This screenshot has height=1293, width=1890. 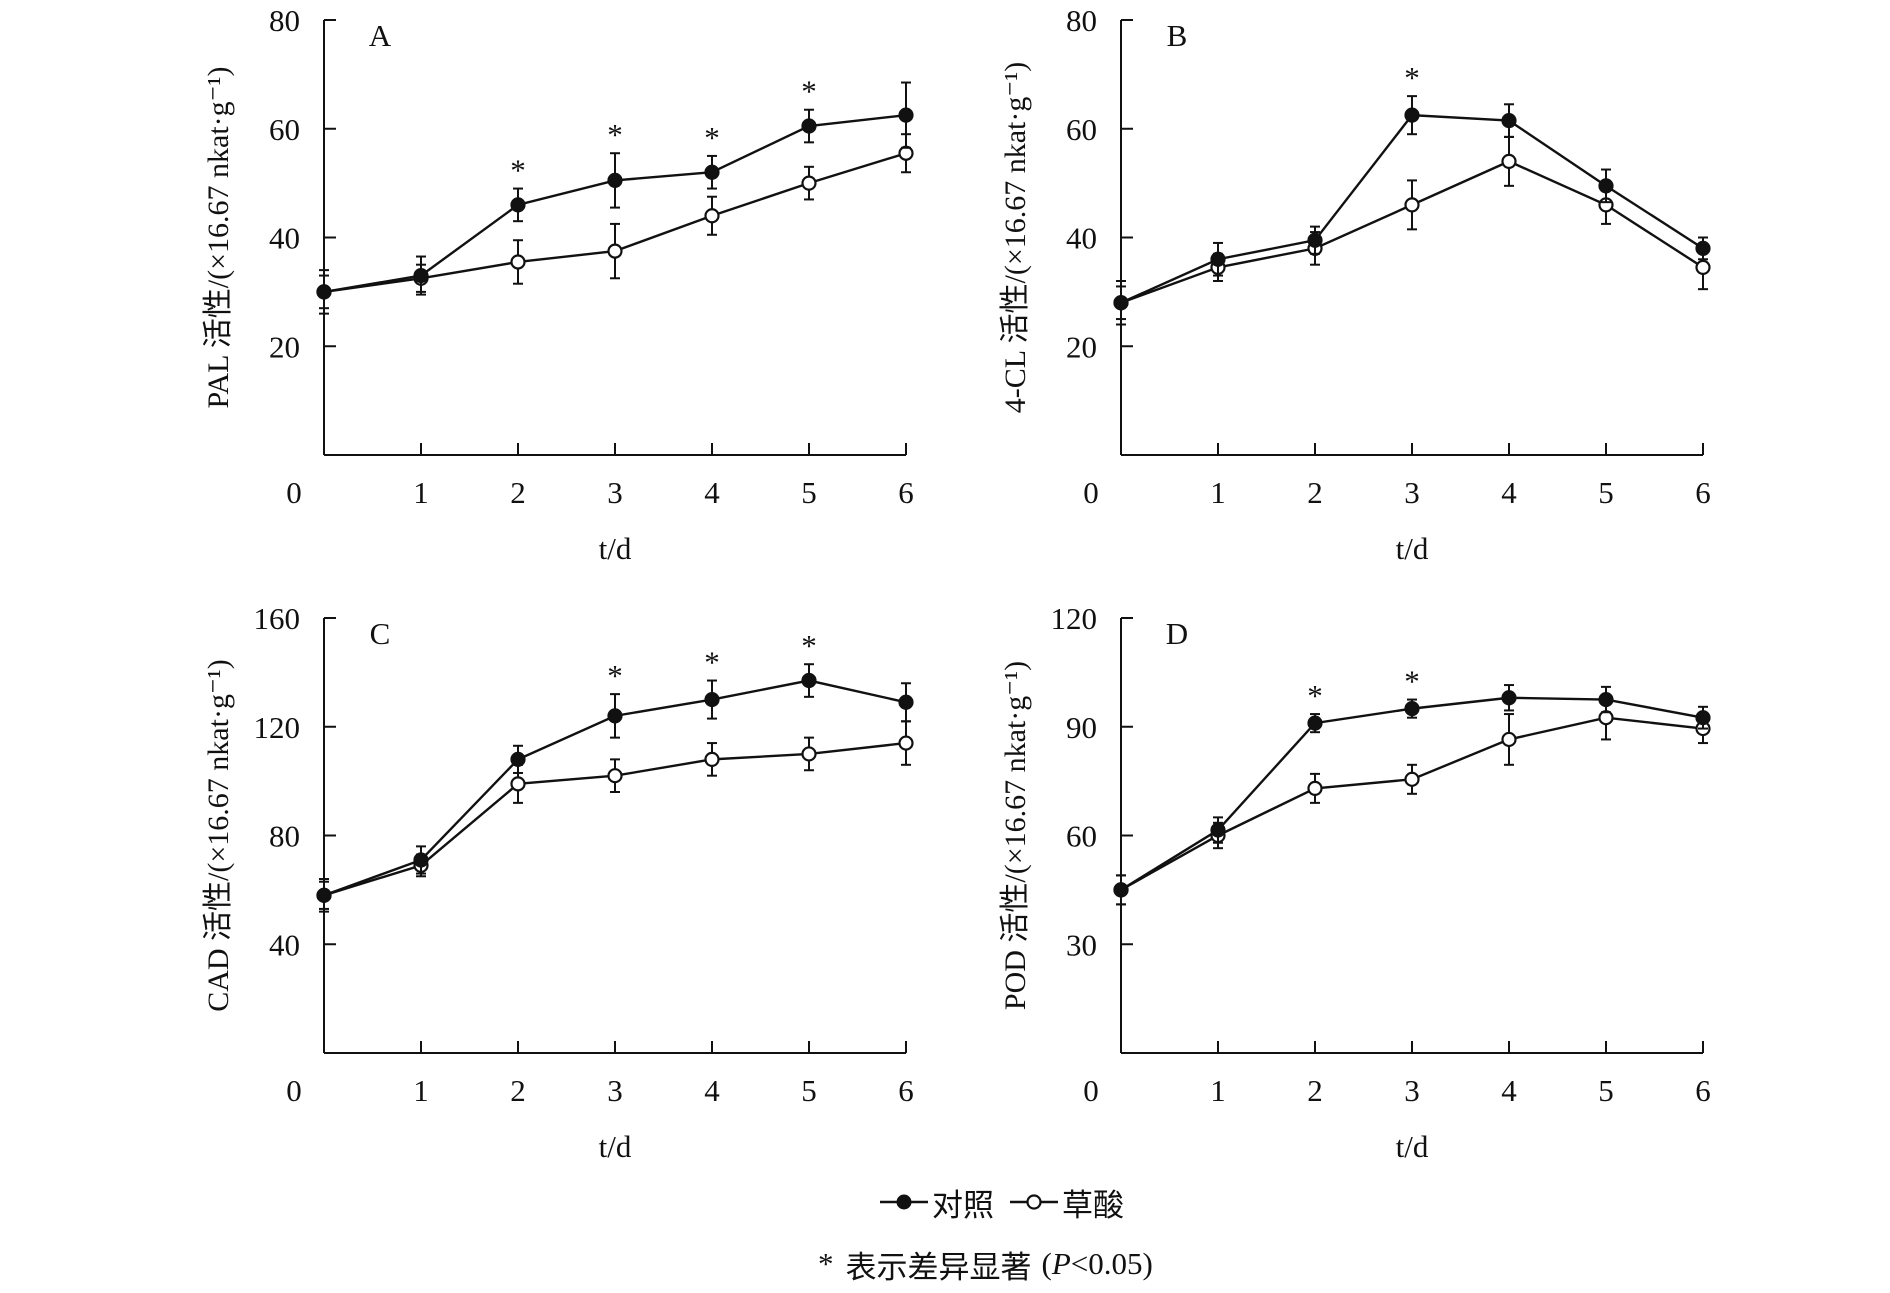 I want to click on significance-note-threshold: <0.05), so click(x=1111, y=1263).